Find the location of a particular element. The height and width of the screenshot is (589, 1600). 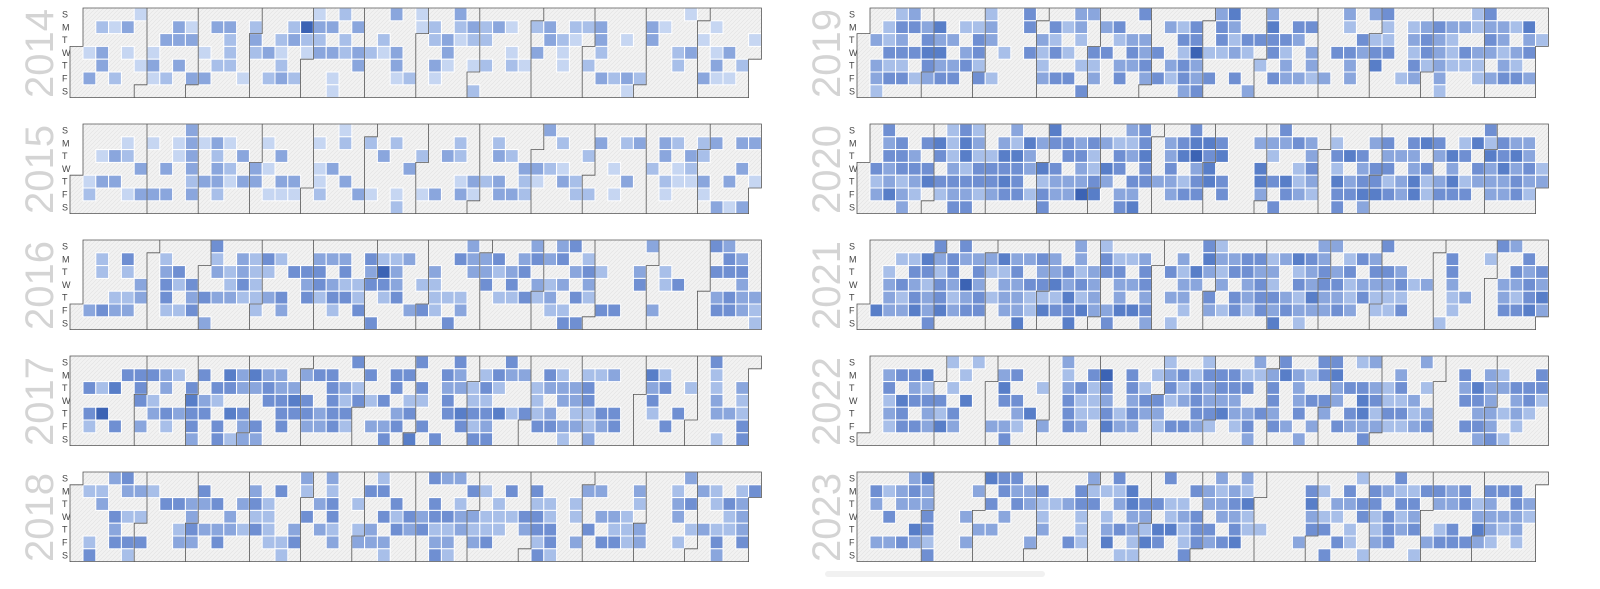

month-boundaries is located at coordinates (415, 401).